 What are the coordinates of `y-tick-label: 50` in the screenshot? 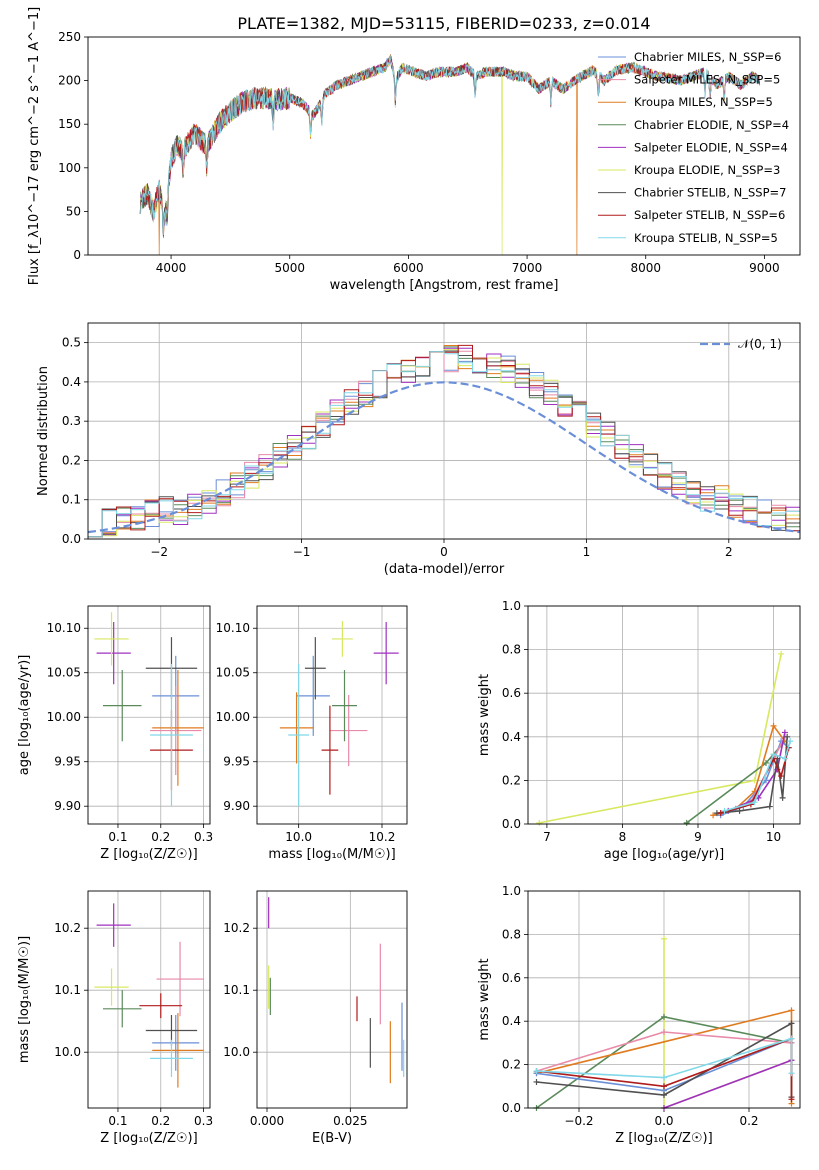 It's located at (73, 211).